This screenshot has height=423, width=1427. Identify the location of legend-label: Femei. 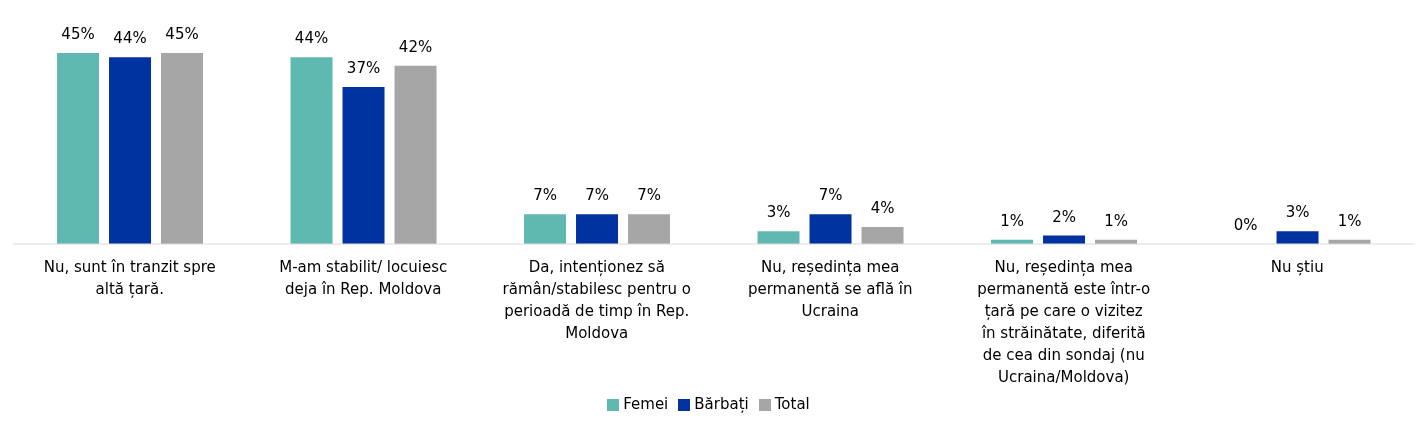
(646, 404).